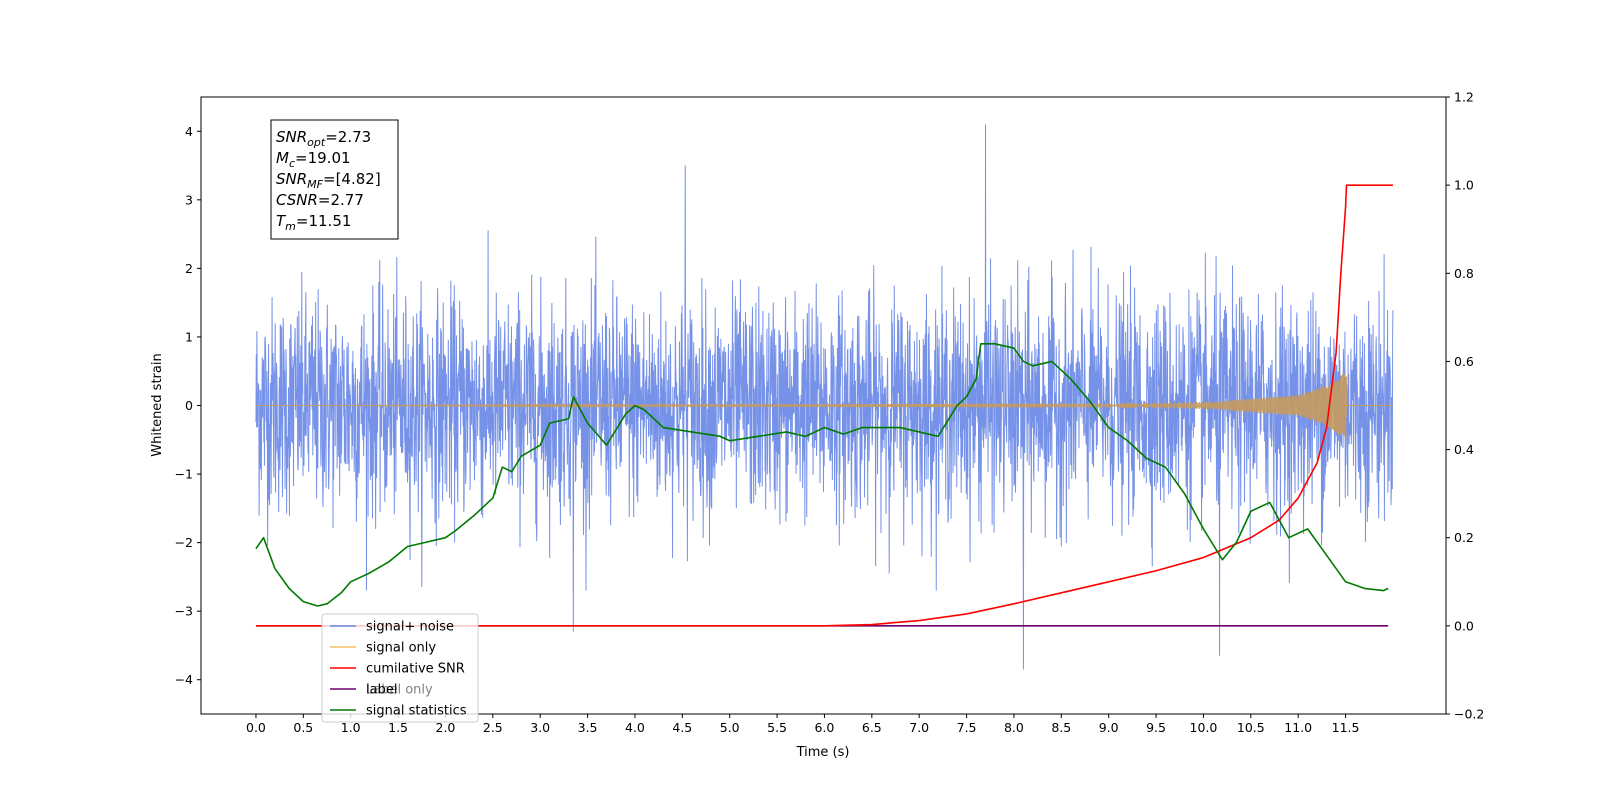 The width and height of the screenshot is (1600, 800). What do you see at coordinates (1061, 727) in the screenshot?
I see `x-tick-label: 8.5` at bounding box center [1061, 727].